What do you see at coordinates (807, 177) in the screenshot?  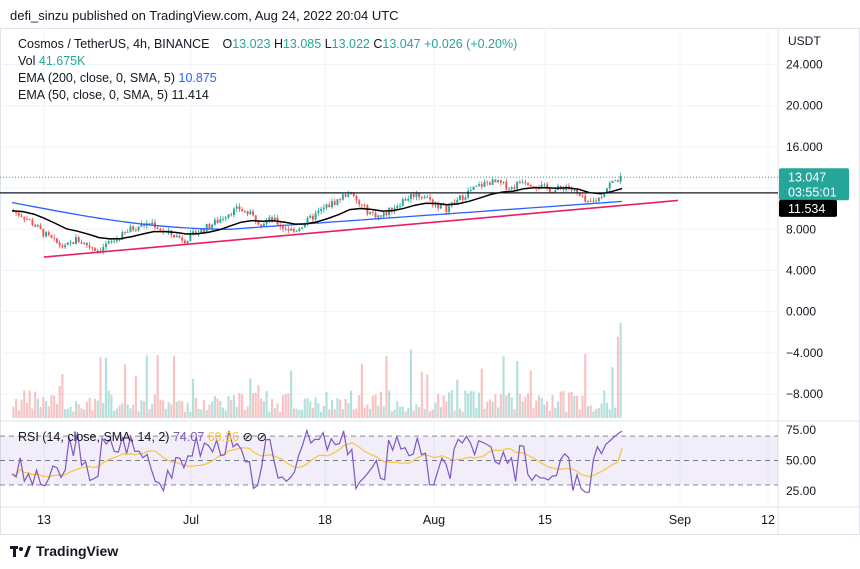 I see `last-price-label: 13.047` at bounding box center [807, 177].